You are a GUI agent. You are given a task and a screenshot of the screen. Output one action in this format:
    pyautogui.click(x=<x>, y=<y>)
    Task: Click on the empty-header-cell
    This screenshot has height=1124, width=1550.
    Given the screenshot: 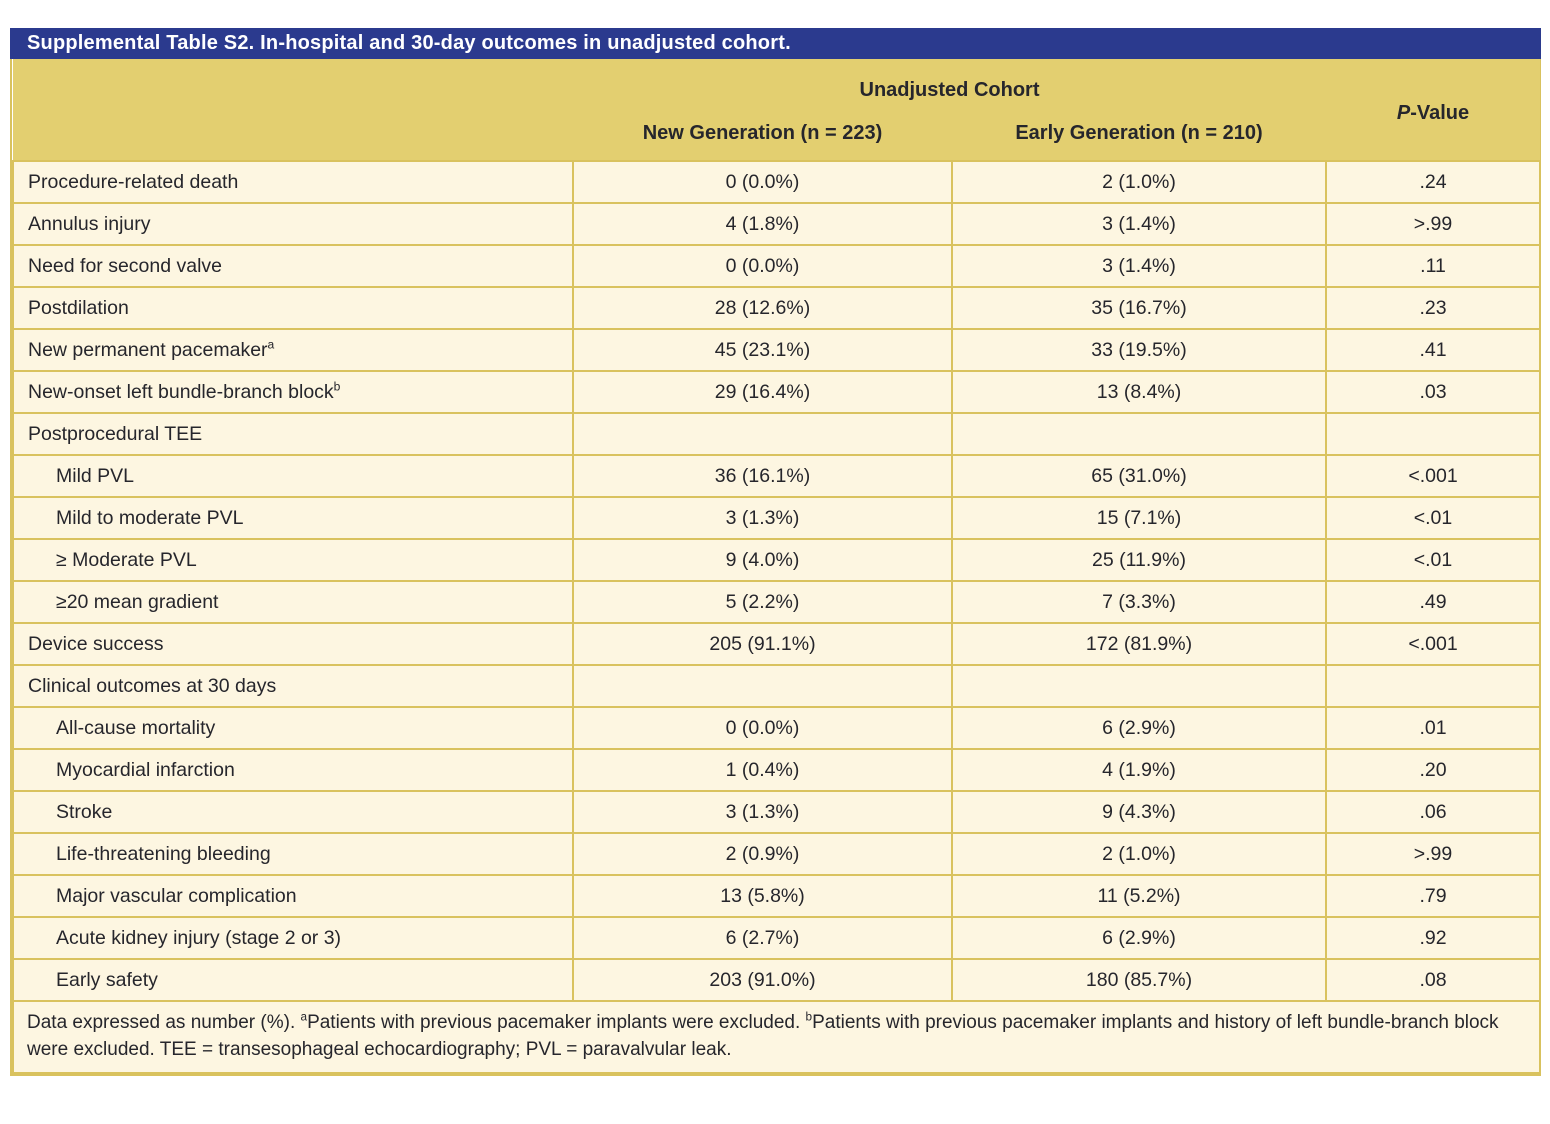 What is the action you would take?
    pyautogui.click(x=293, y=110)
    